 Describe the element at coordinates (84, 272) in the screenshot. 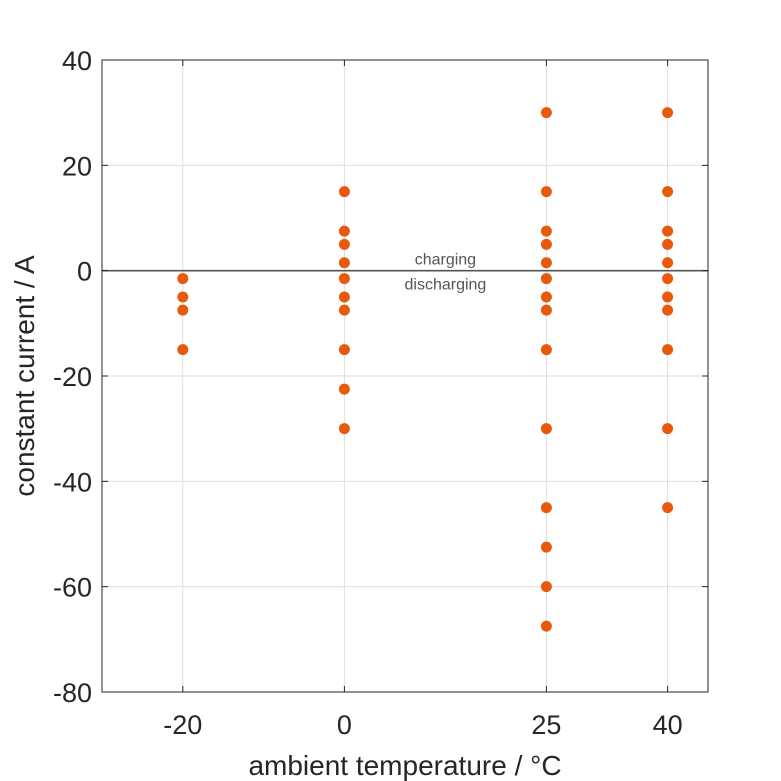

I see `y-tick-label: 0` at that location.